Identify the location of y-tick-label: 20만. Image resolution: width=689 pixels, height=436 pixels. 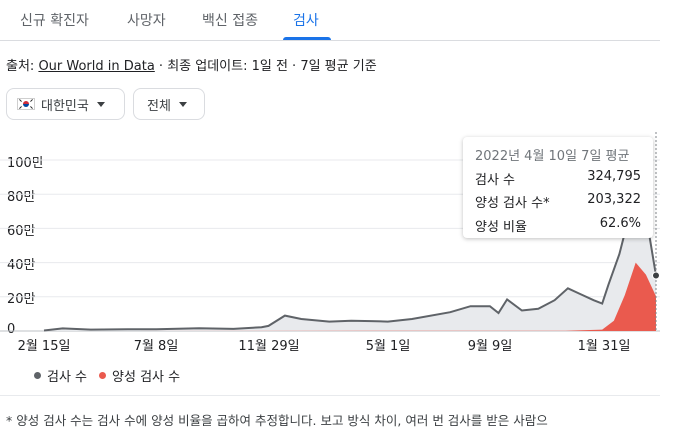
(21, 299).